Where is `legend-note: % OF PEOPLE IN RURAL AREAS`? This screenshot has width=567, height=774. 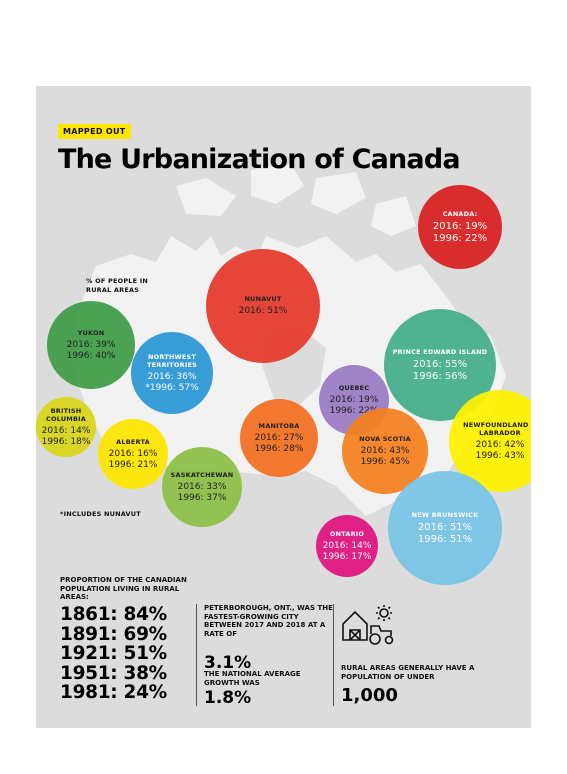
legend-note: % OF PEOPLE IN RURAL AREAS is located at coordinates (117, 285).